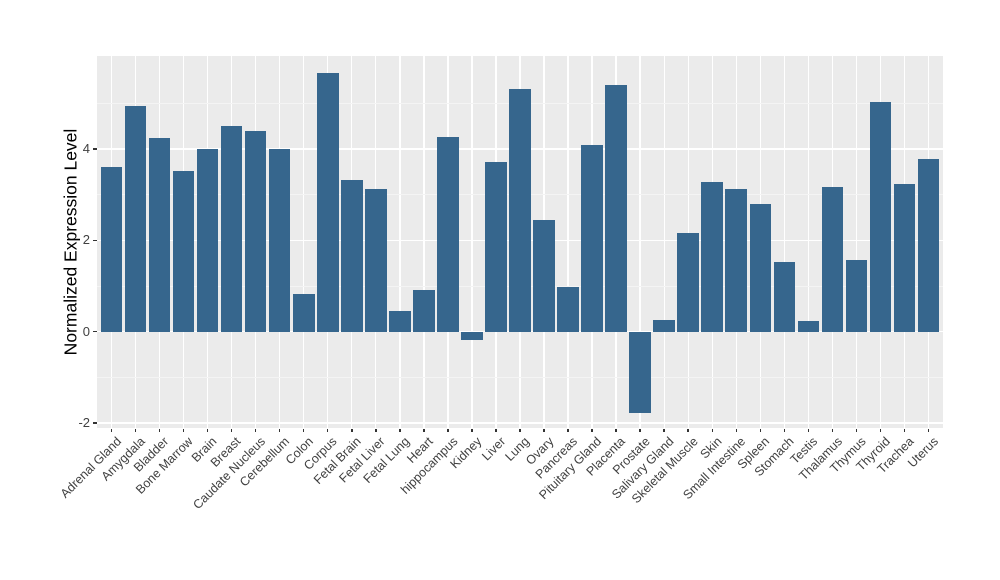 This screenshot has height=580, width=1000. I want to click on bar-skin, so click(712, 256).